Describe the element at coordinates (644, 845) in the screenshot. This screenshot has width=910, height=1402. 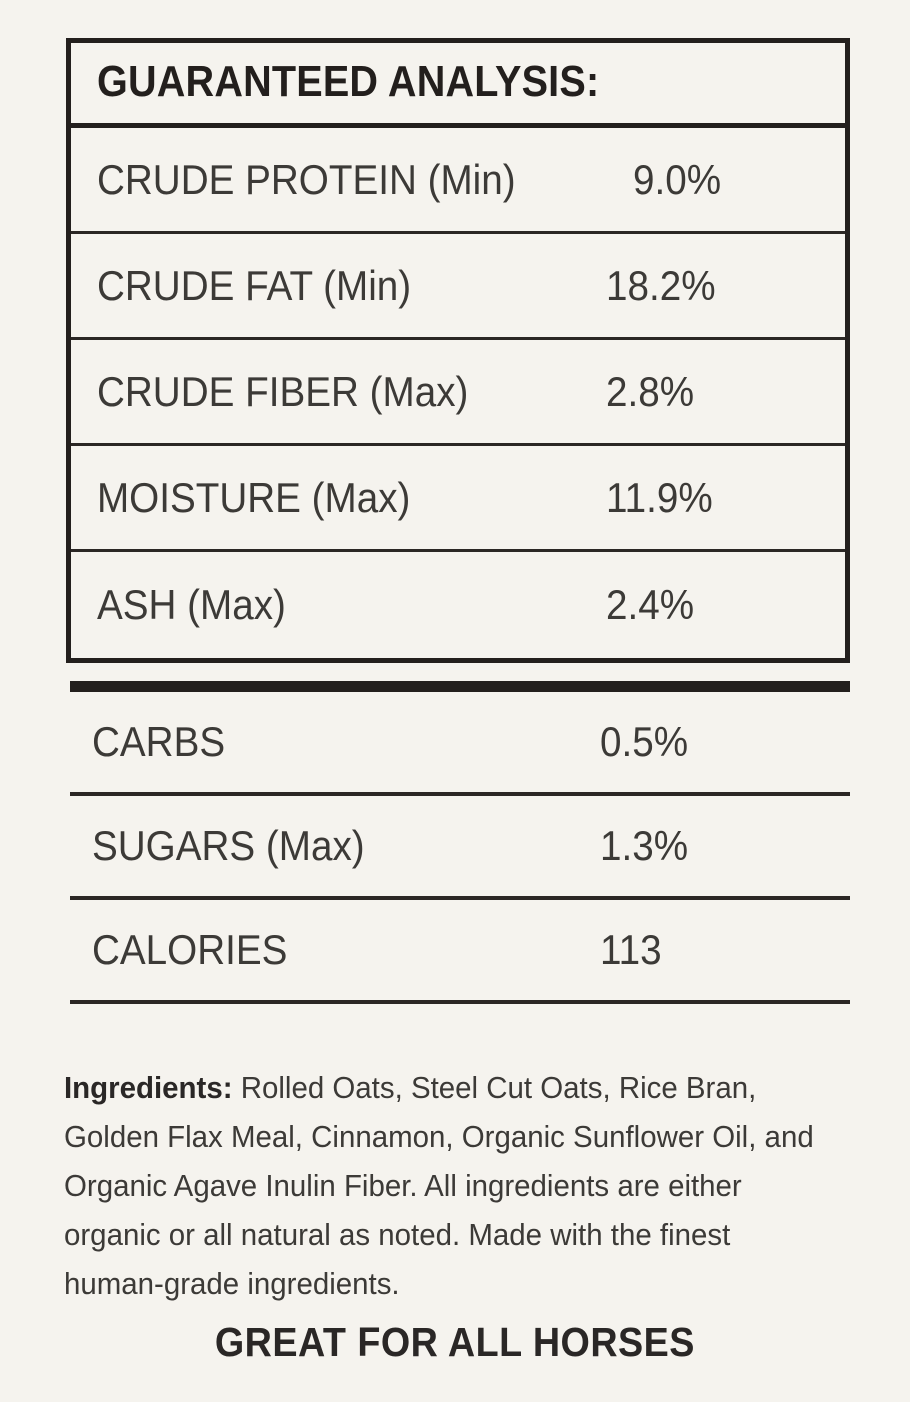
I see `nutrient-value-sugars: 1.3%` at that location.